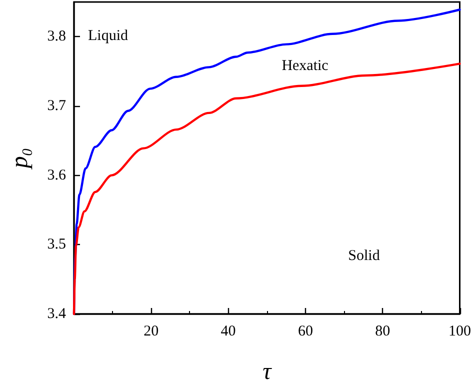  What do you see at coordinates (305, 332) in the screenshot?
I see `x-tick-label: 60` at bounding box center [305, 332].